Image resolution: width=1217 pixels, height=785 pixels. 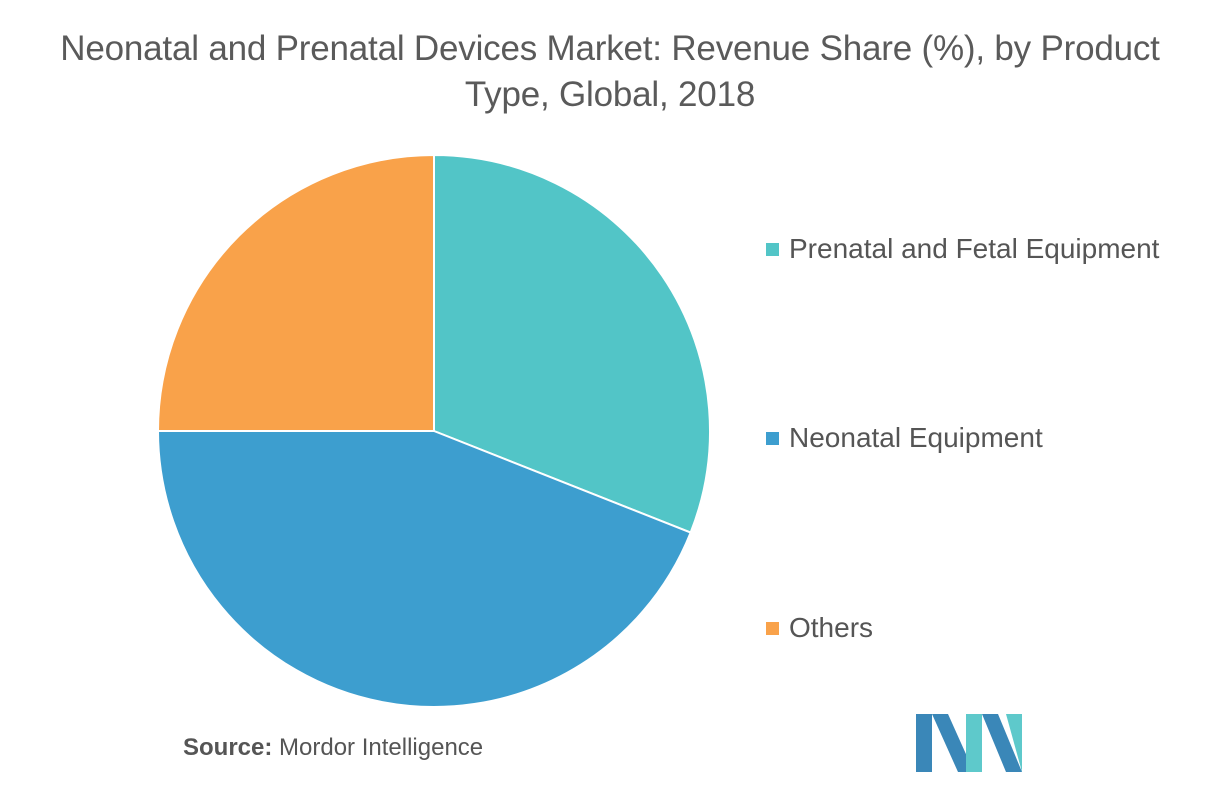 I want to click on source-label: Source:, so click(x=228, y=747).